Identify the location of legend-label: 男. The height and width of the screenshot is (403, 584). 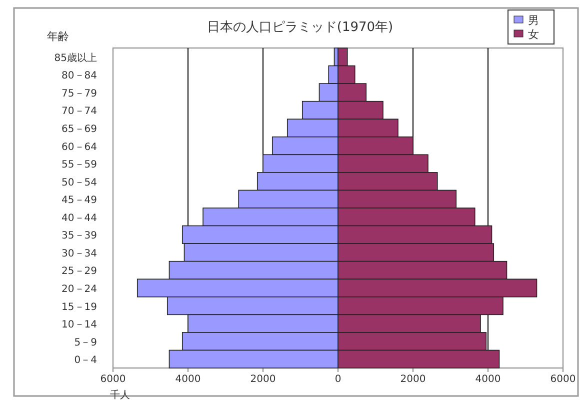
(533, 20).